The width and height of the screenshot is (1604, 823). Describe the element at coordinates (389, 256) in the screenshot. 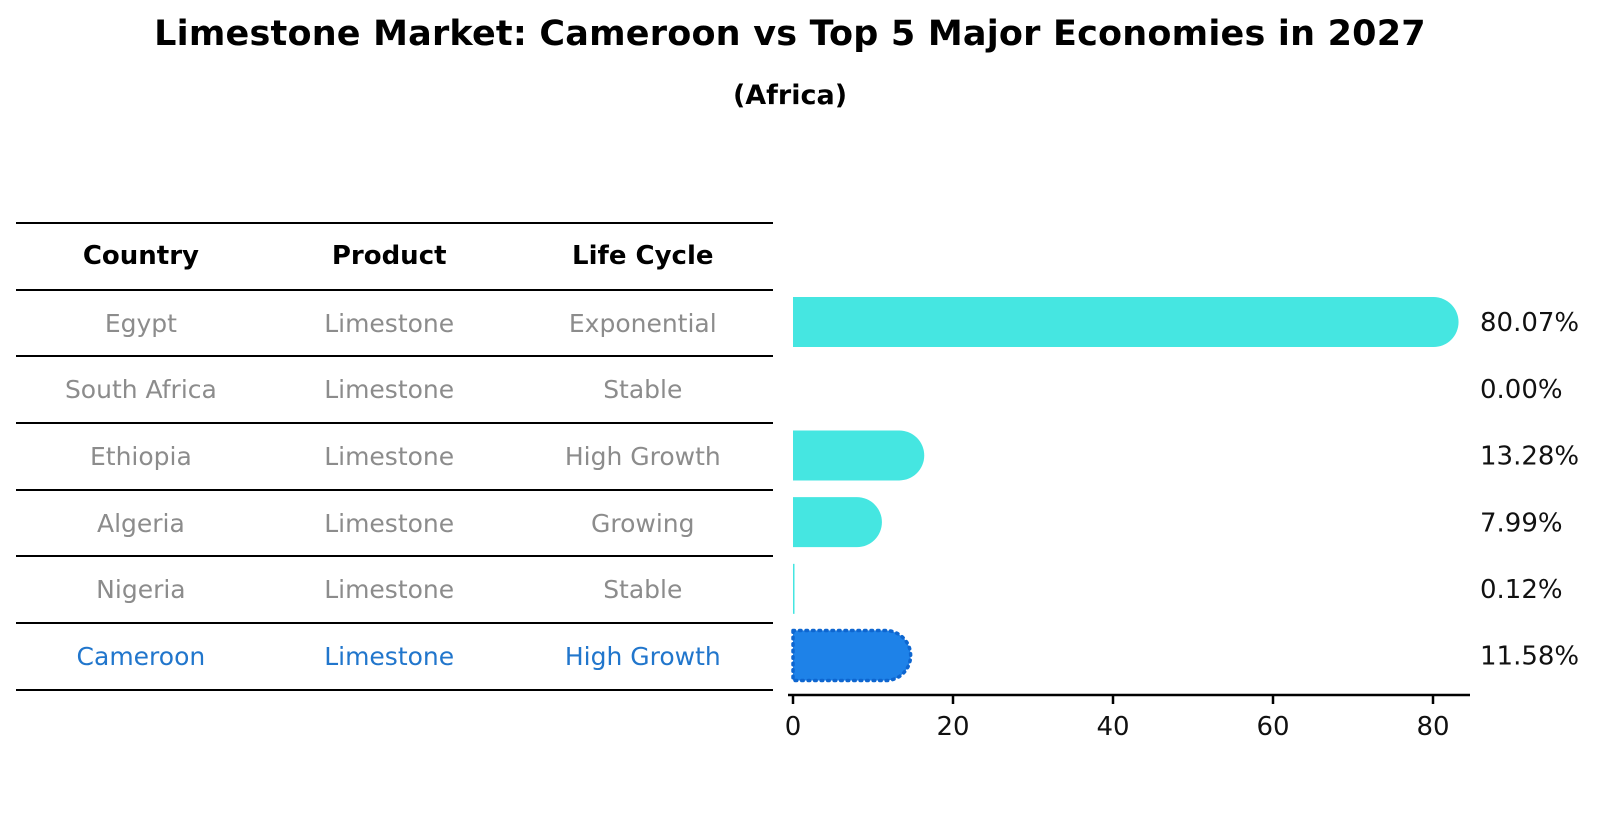

I see `col-header-product: Product` at that location.